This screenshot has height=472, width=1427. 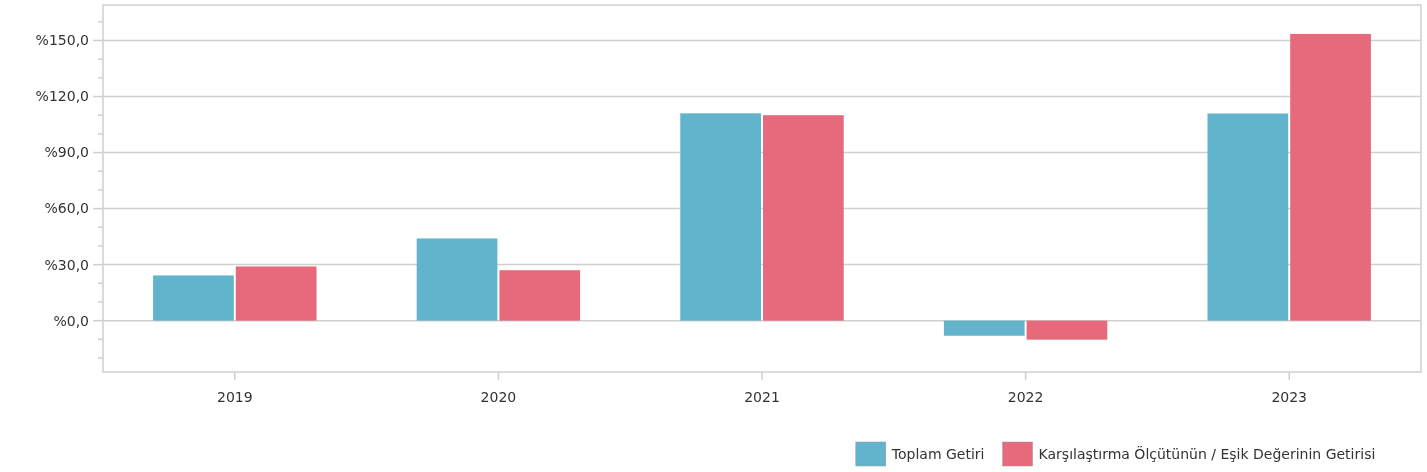 What do you see at coordinates (234, 397) in the screenshot?
I see `x-tick-label: 2019` at bounding box center [234, 397].